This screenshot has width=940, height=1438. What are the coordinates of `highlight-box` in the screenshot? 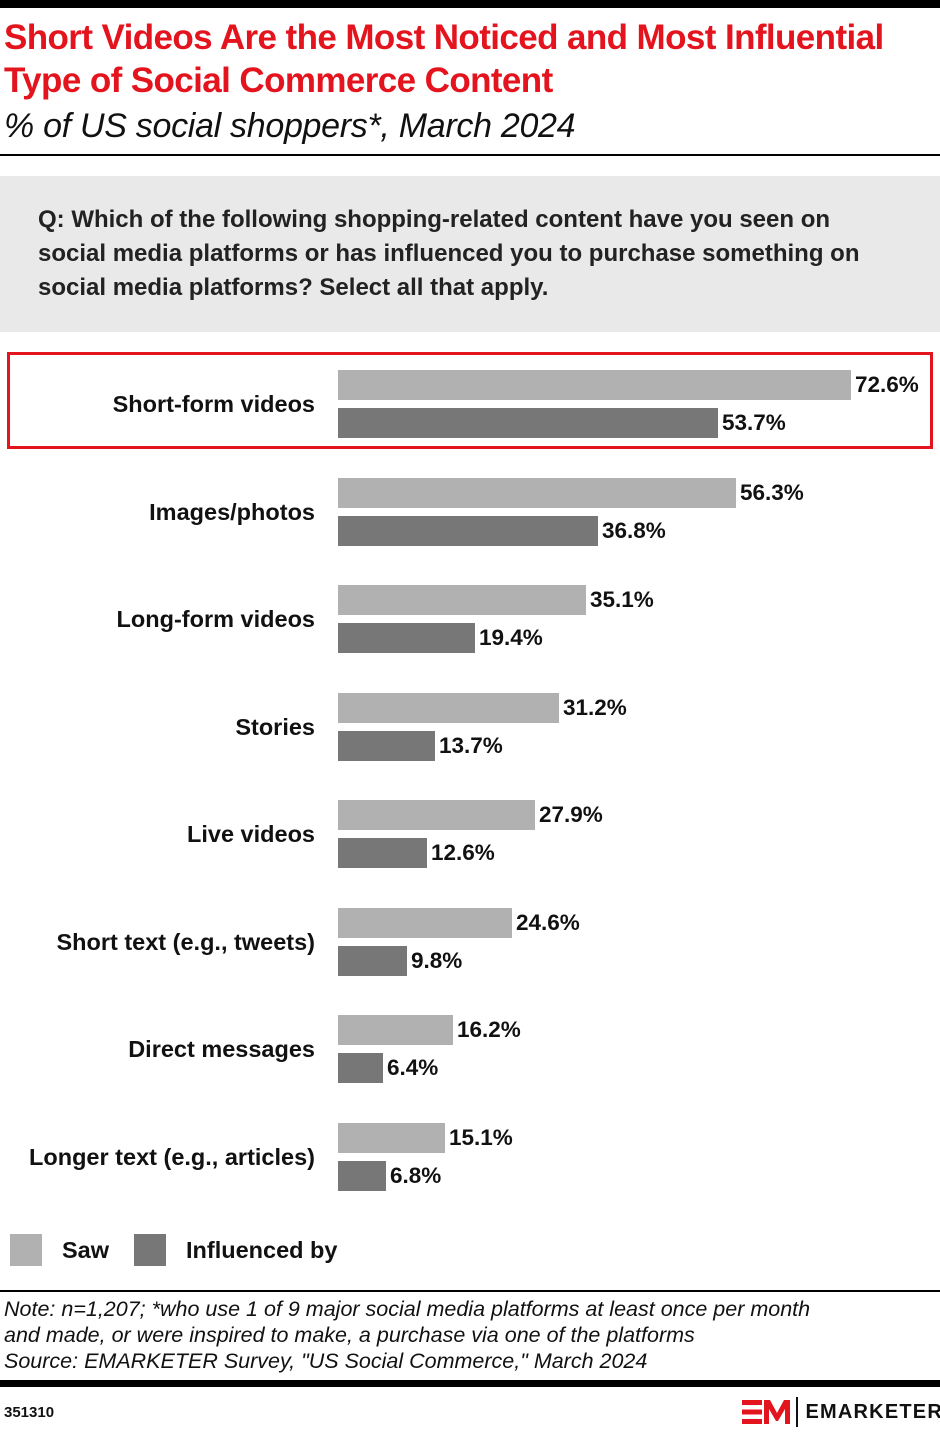 It's located at (470, 400).